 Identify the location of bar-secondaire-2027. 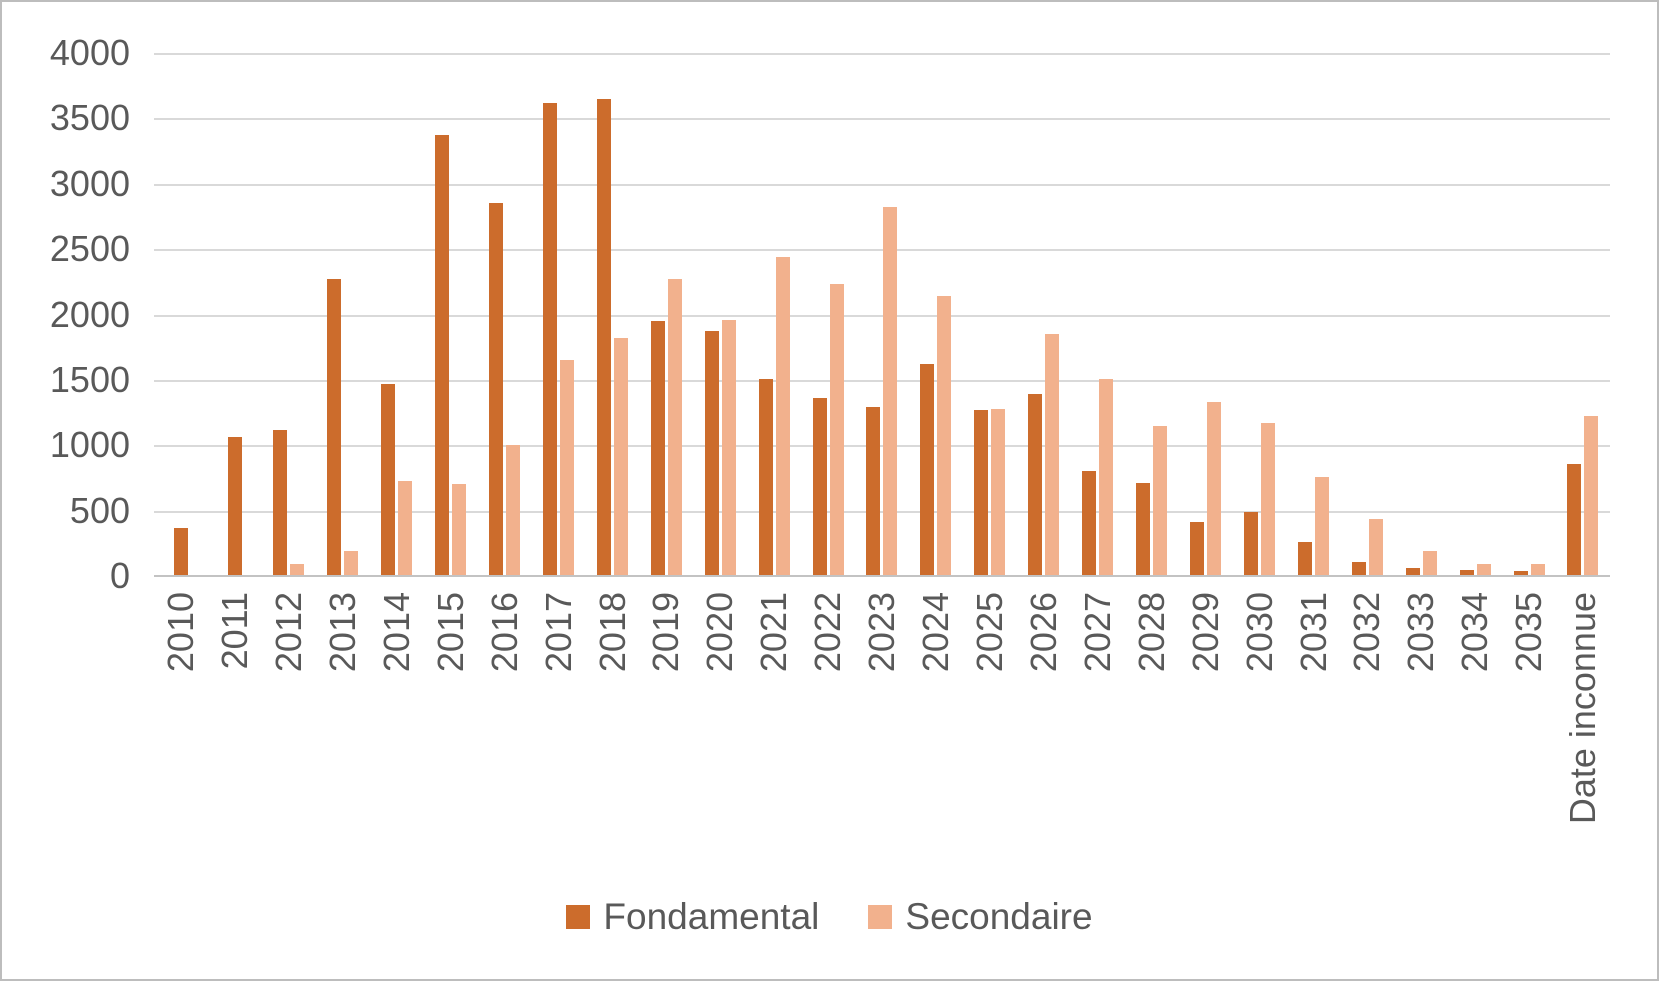
(1106, 477).